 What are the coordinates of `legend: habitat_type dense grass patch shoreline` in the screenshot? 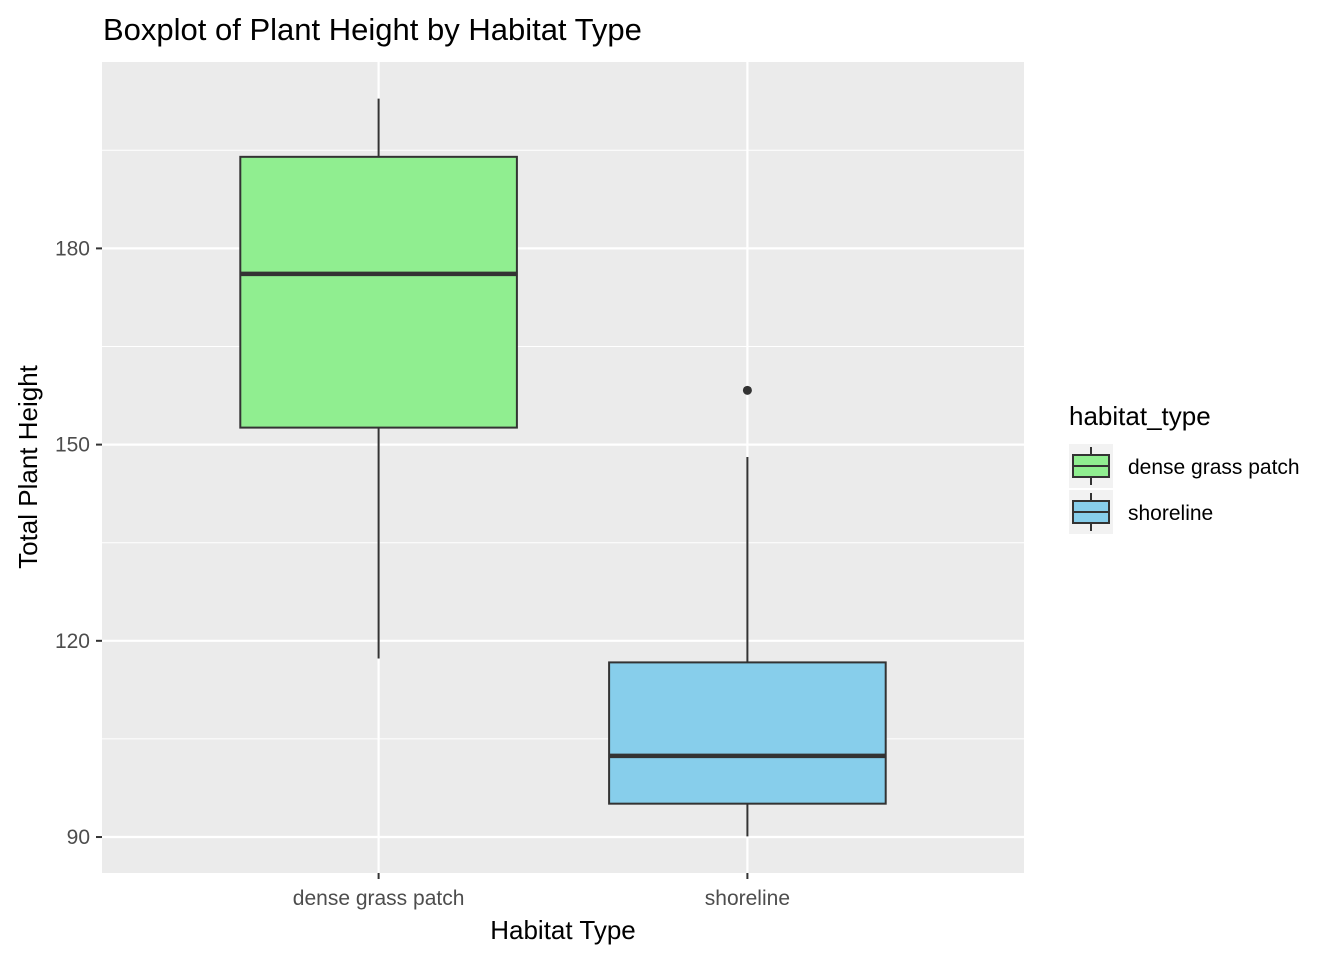 It's located at (1184, 467).